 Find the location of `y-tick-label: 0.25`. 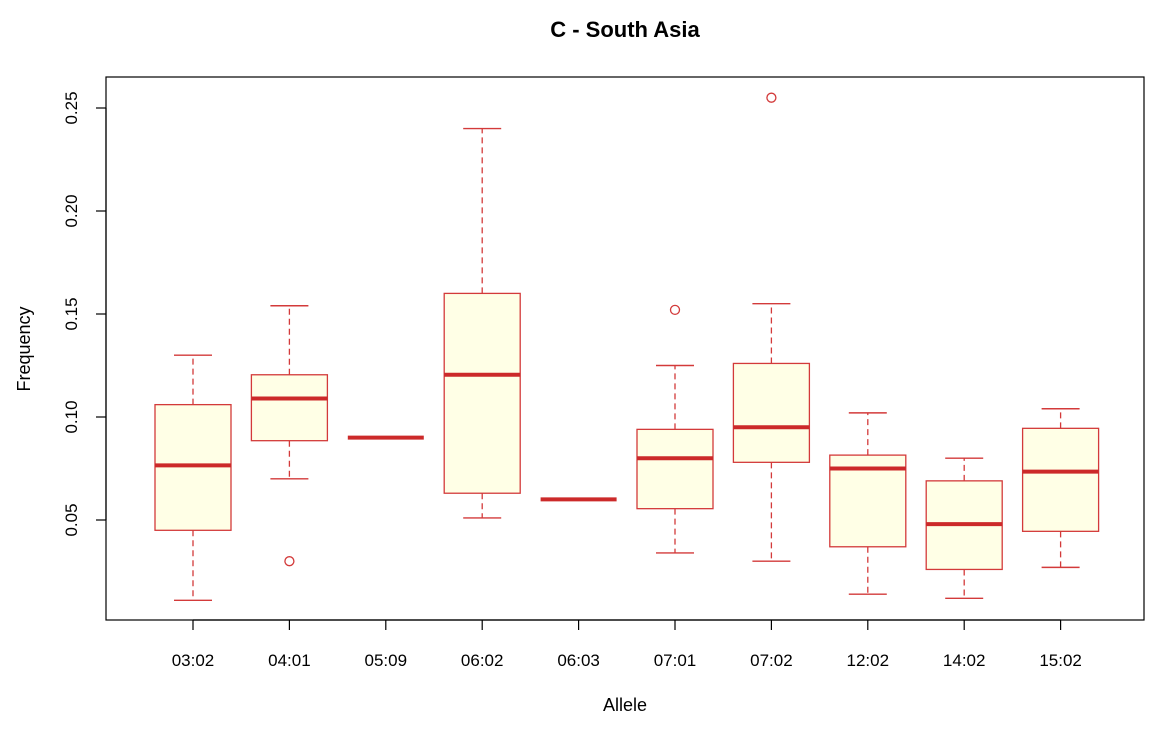

y-tick-label: 0.25 is located at coordinates (71, 107).